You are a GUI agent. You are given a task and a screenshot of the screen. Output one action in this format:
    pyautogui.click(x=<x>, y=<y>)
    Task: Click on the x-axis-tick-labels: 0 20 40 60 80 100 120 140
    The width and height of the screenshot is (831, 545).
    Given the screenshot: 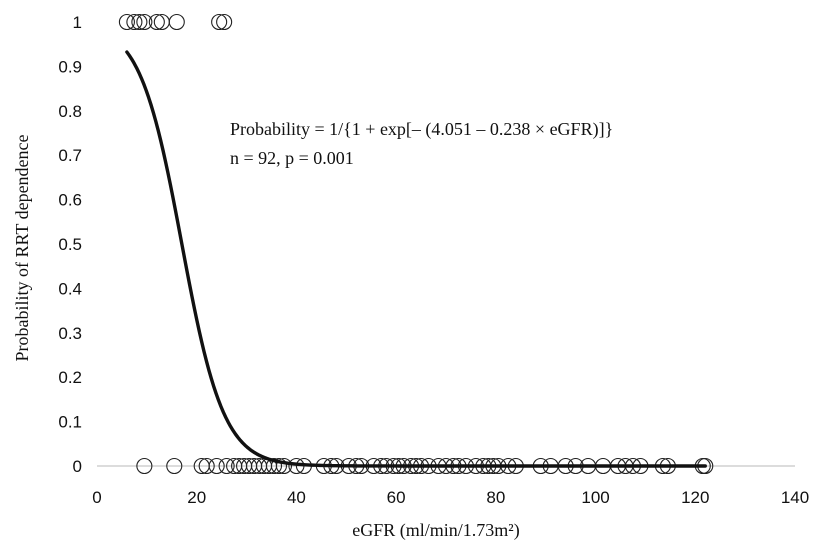 What is the action you would take?
    pyautogui.click(x=450, y=497)
    